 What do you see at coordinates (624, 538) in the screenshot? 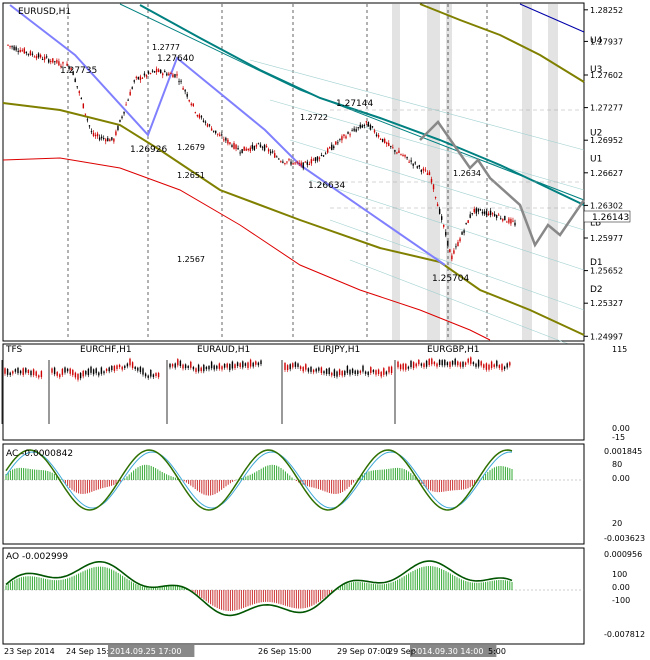
I see `ac-scale-4: -0.003623` at bounding box center [624, 538].